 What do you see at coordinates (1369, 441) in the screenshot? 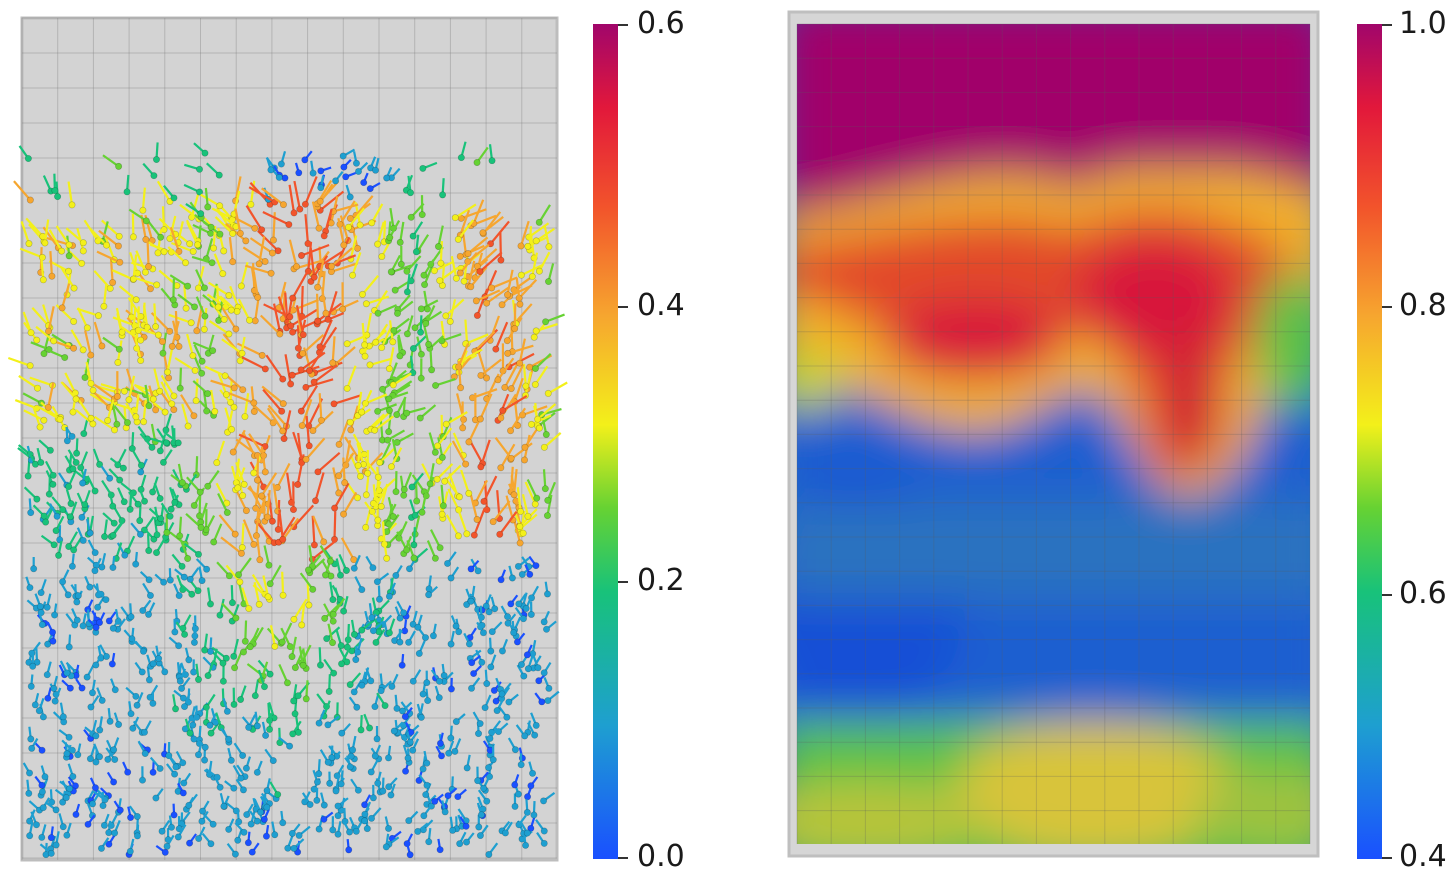
I see `right-colorbar-gradient` at bounding box center [1369, 441].